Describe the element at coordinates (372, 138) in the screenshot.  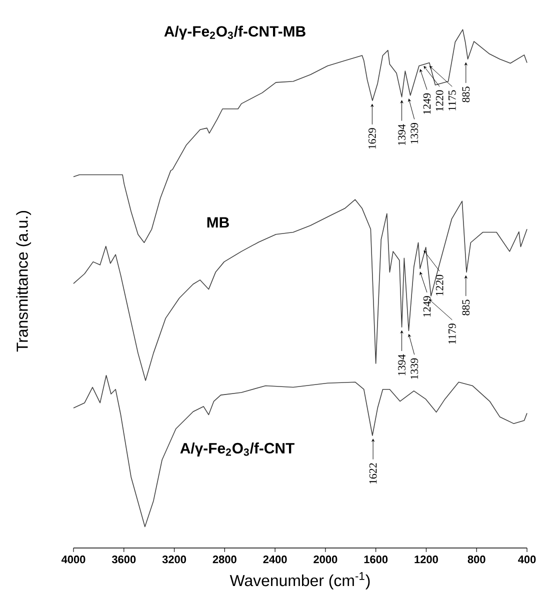
I see `annotation: 1629` at that location.